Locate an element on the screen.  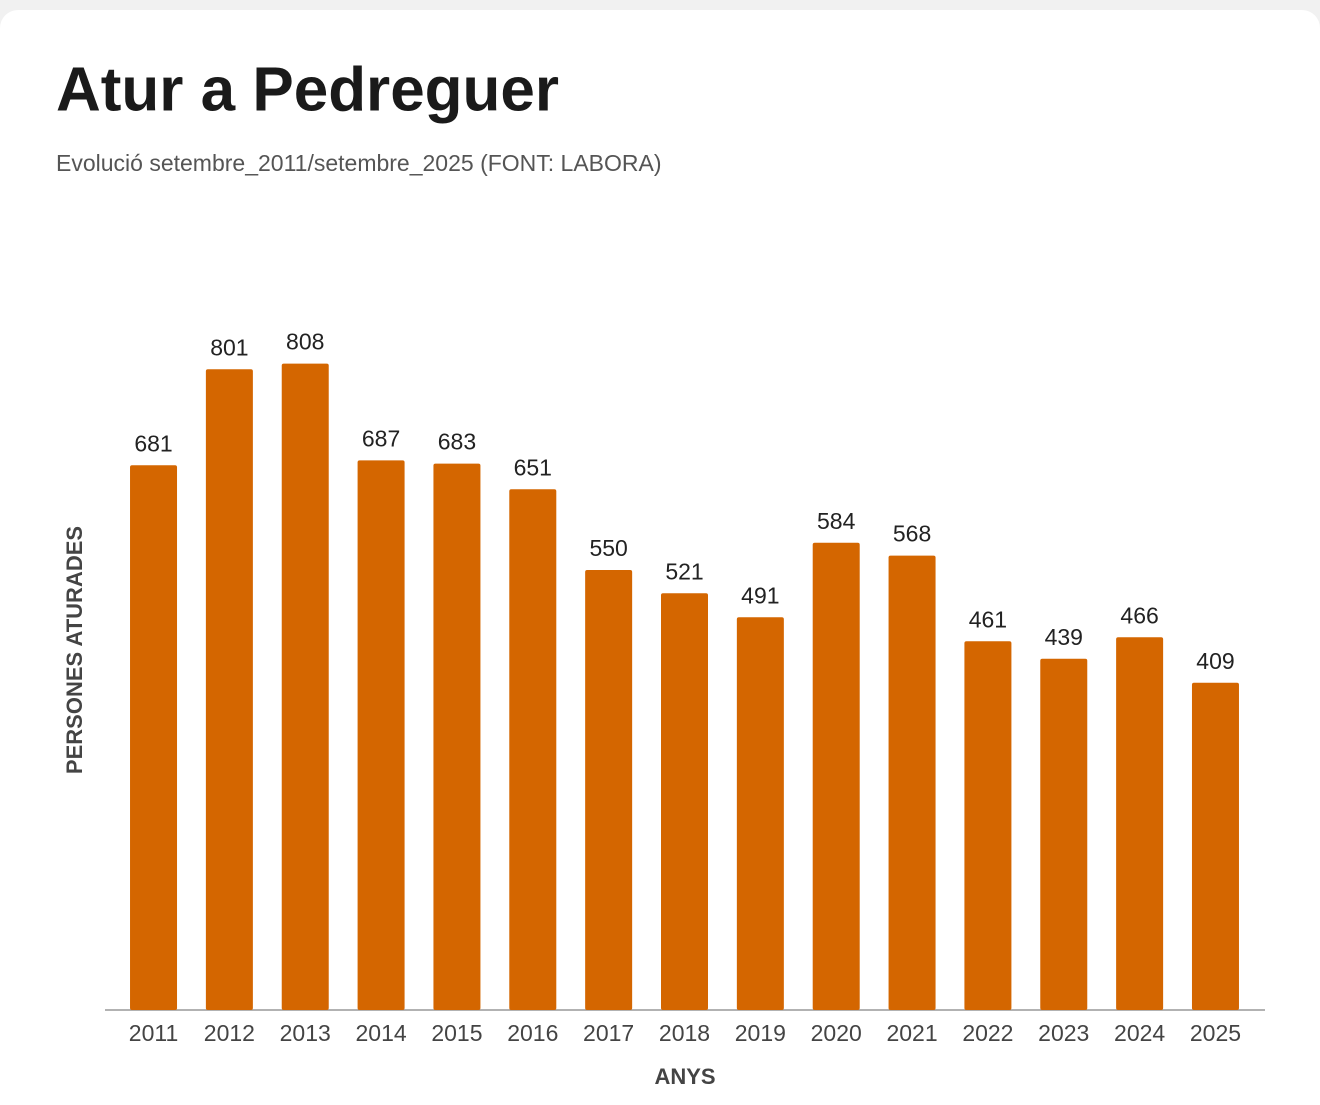
x-tick-label: 2018 is located at coordinates (684, 1033).